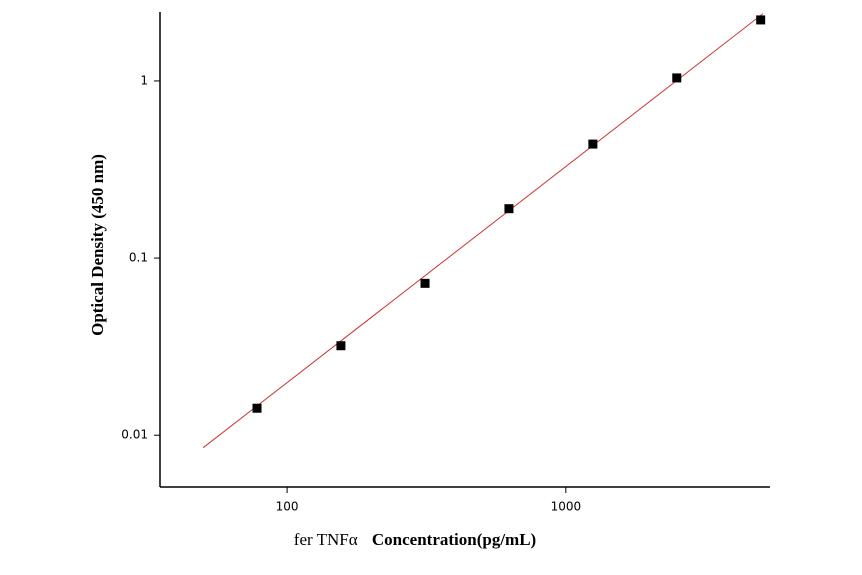  Describe the element at coordinates (144, 80) in the screenshot. I see `y-tick-label: 1` at that location.